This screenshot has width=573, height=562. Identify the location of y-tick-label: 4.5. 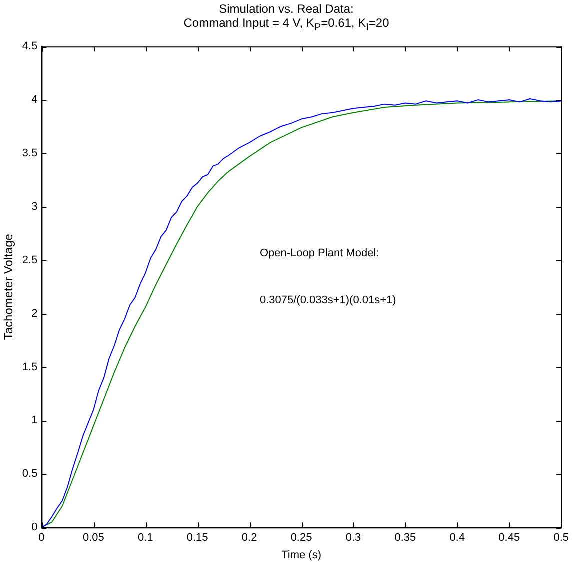
(30, 46).